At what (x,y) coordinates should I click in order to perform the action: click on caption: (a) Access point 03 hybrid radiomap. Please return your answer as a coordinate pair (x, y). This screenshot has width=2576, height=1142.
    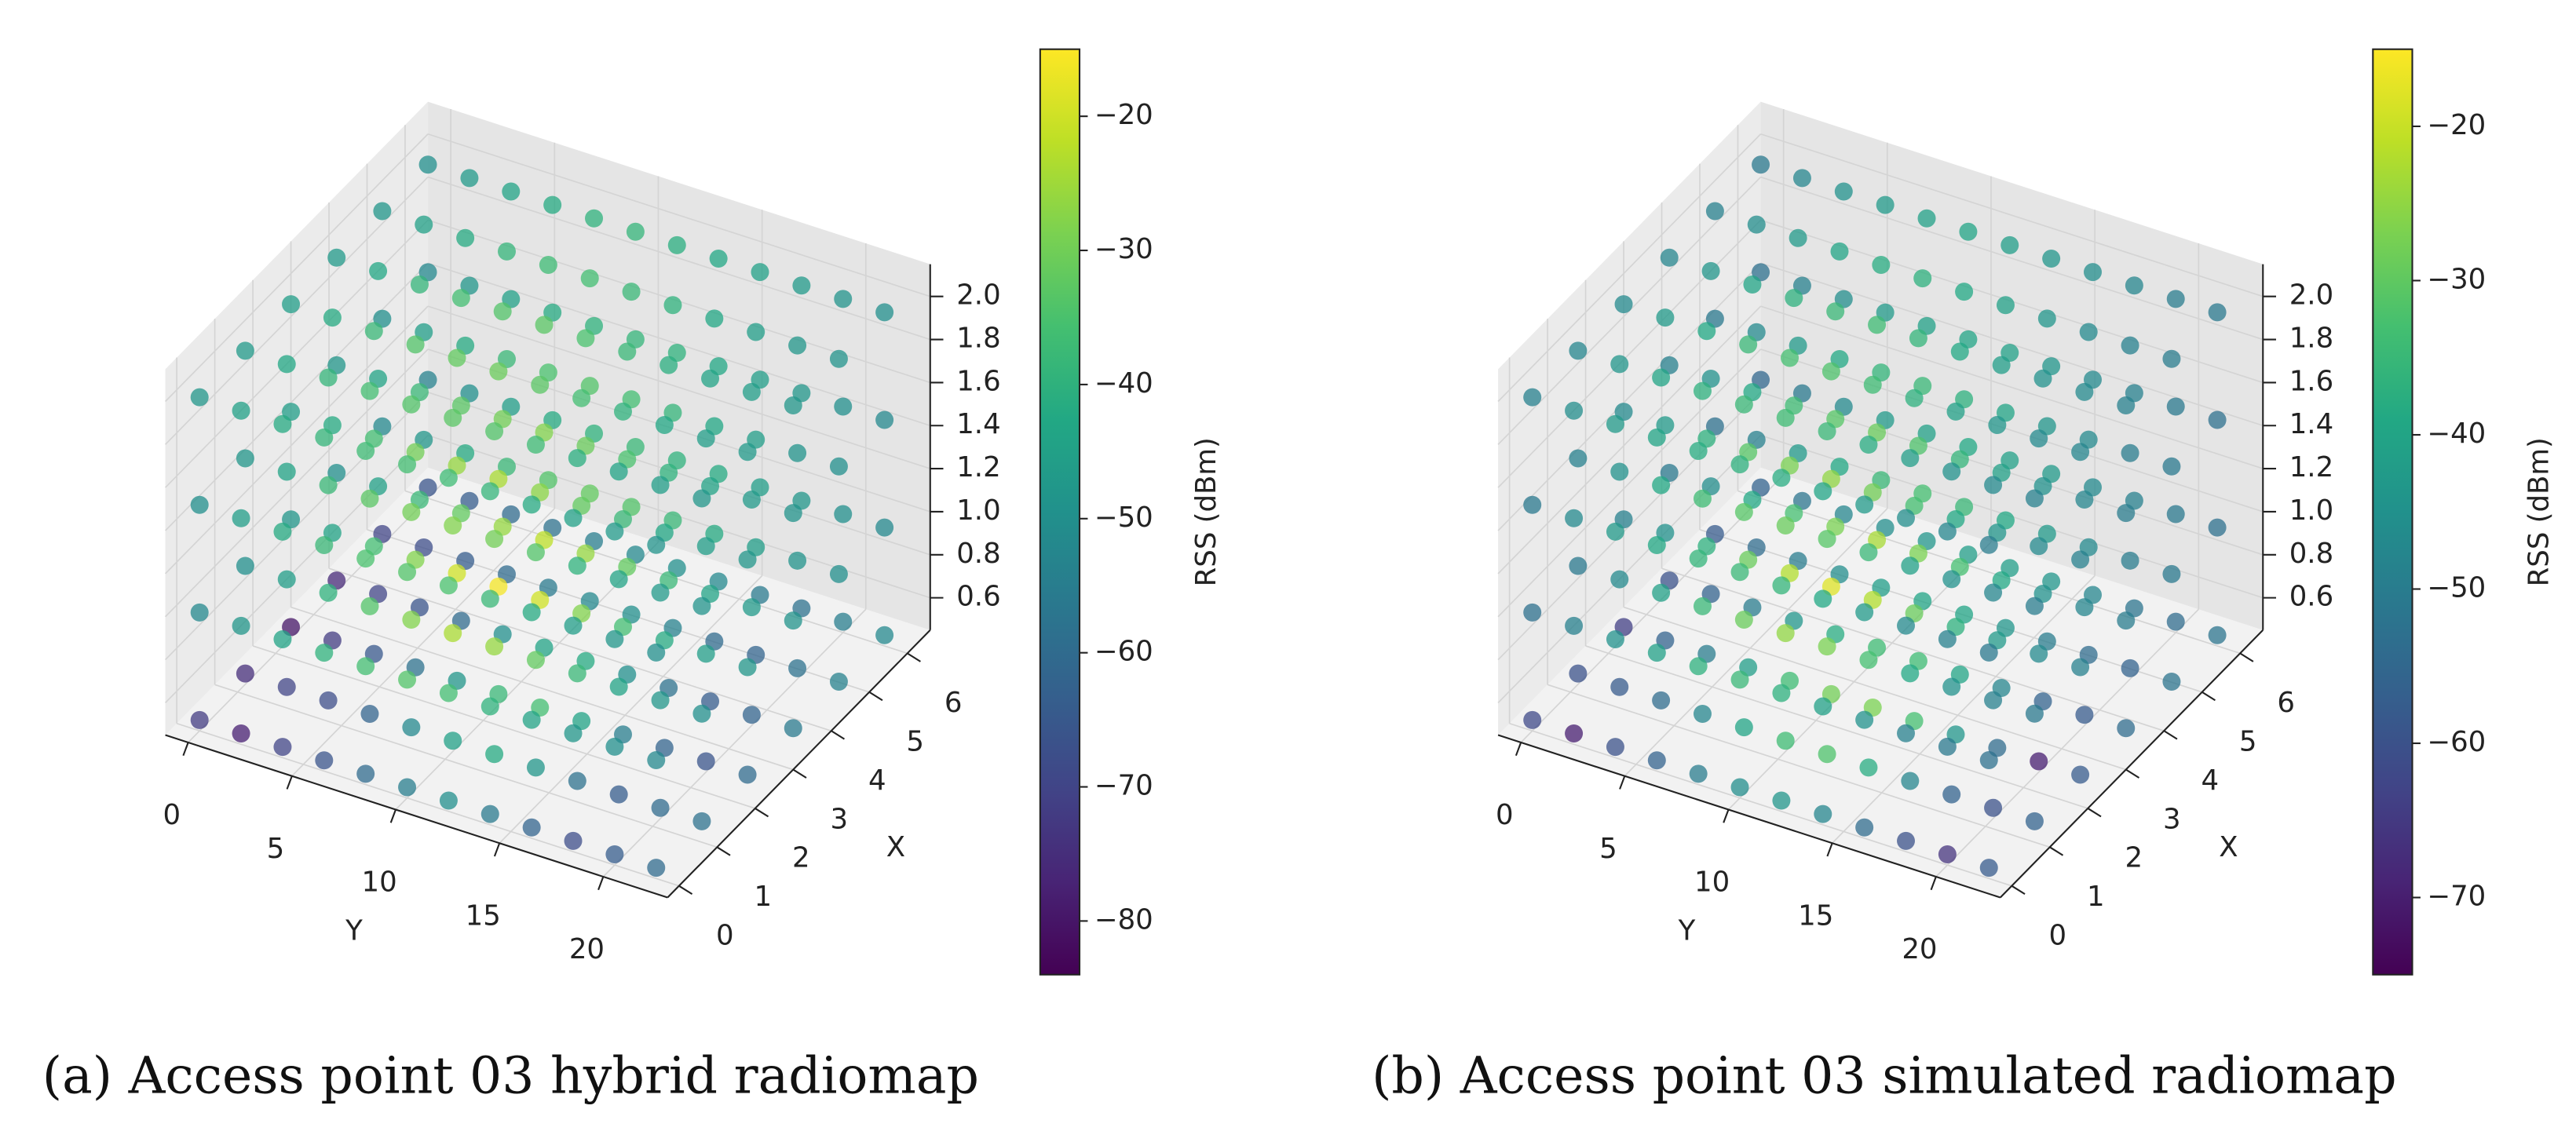
    Looking at the image, I should click on (511, 1076).